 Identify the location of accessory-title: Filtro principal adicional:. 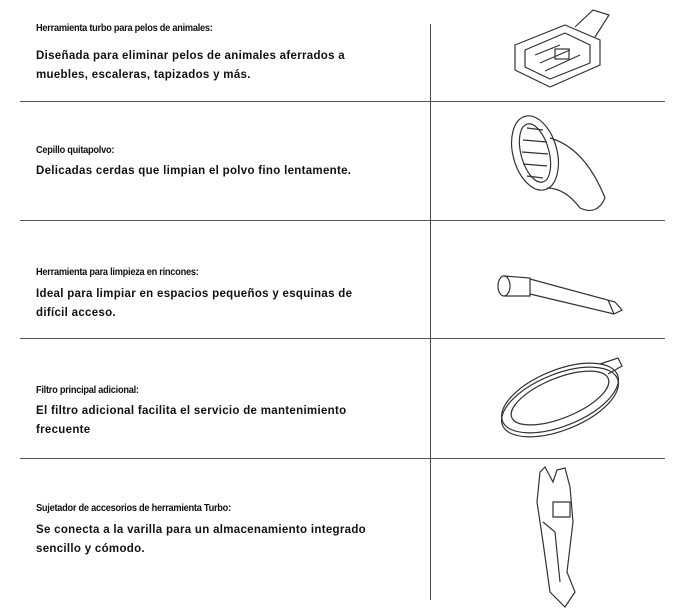
(87, 390).